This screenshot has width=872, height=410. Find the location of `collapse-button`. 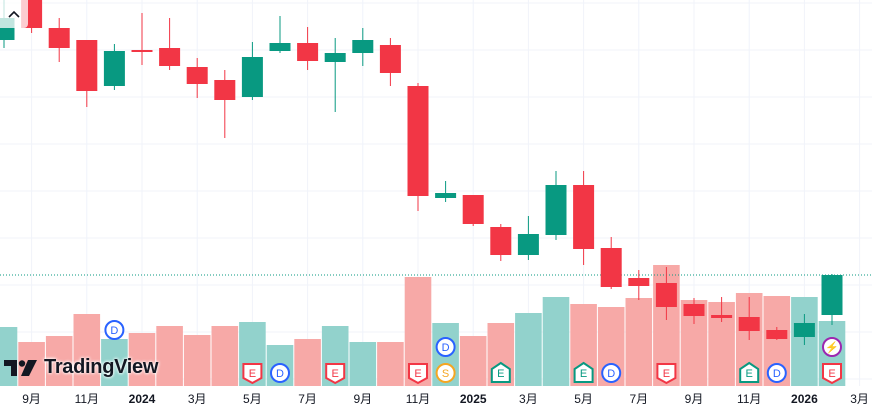

collapse-button is located at coordinates (14, 14).